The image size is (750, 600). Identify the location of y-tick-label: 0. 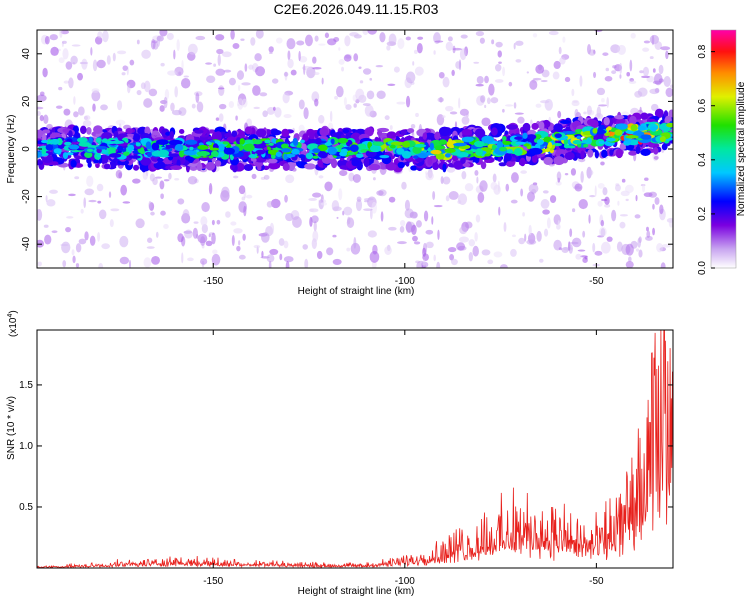
(26, 149).